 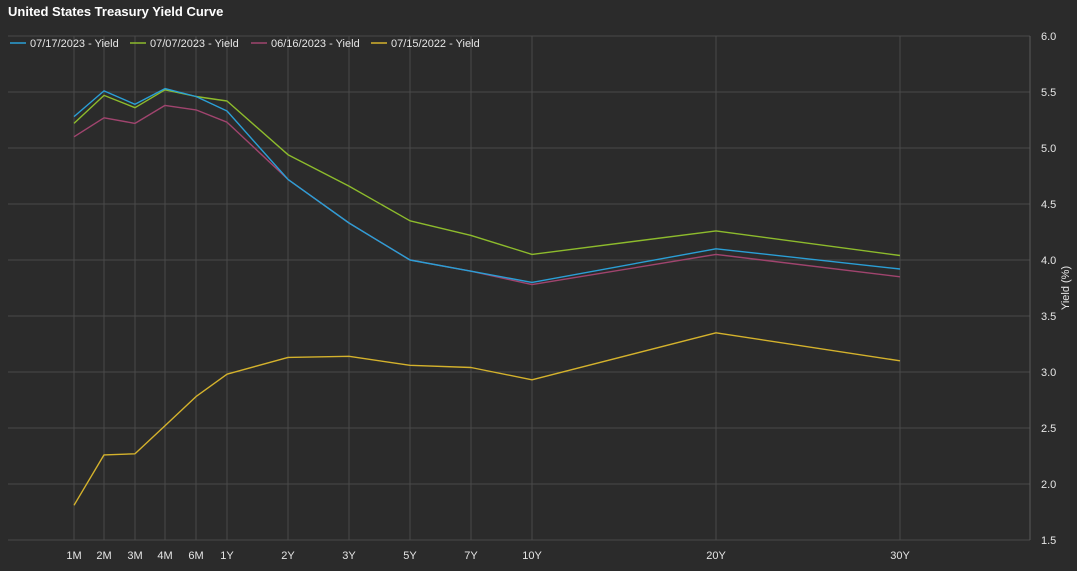 What do you see at coordinates (1048, 261) in the screenshot?
I see `y-tick-label: 4.0` at bounding box center [1048, 261].